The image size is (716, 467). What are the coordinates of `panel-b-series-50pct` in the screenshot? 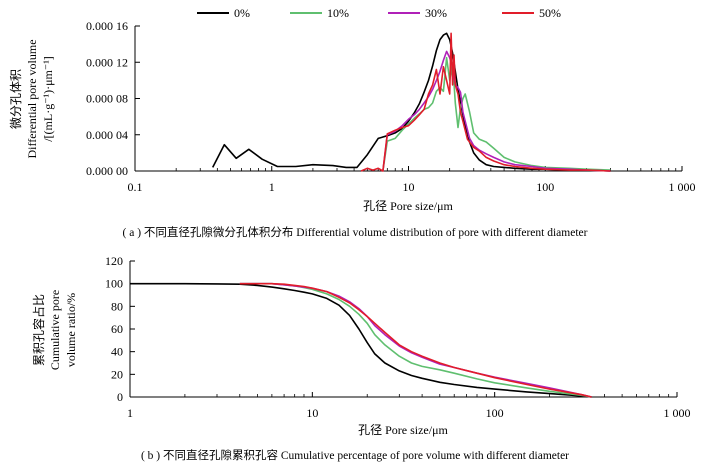 It's located at (415, 340).